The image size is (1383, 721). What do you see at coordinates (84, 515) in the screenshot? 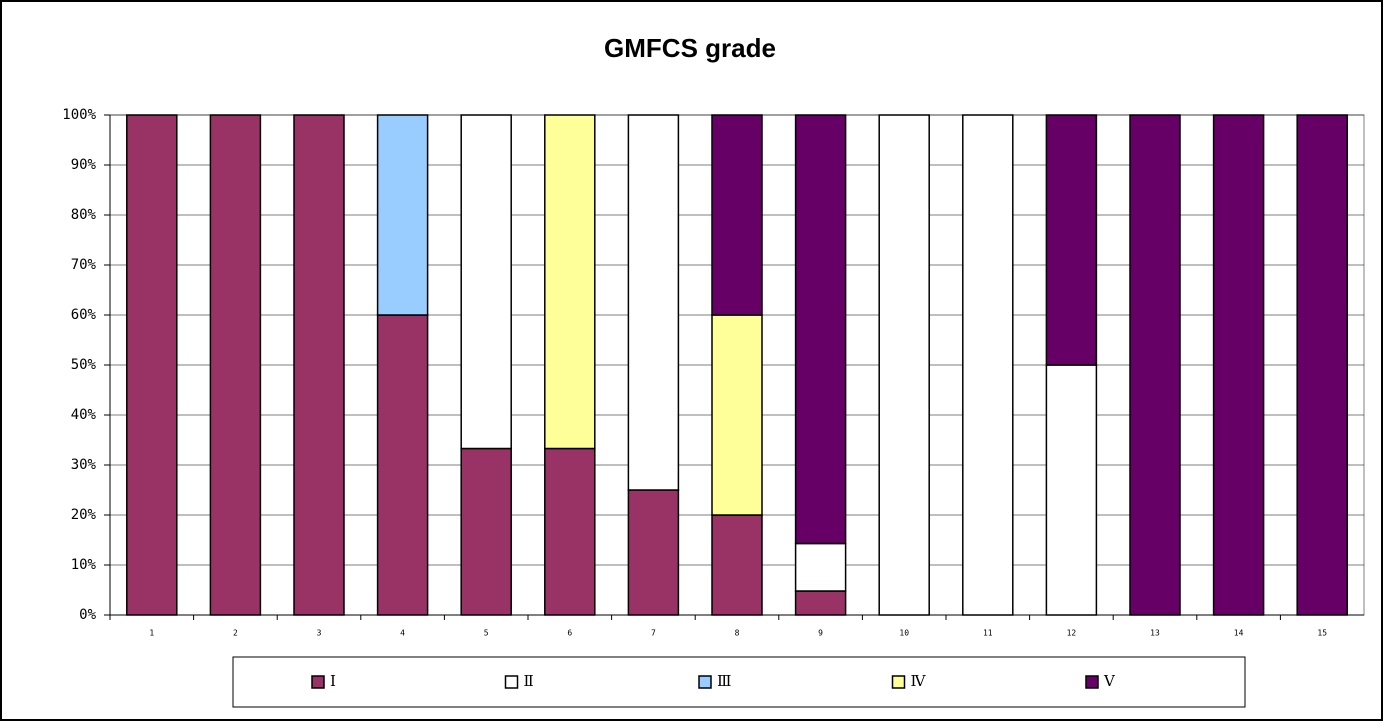
I see `y-tick-label: 20%` at bounding box center [84, 515].